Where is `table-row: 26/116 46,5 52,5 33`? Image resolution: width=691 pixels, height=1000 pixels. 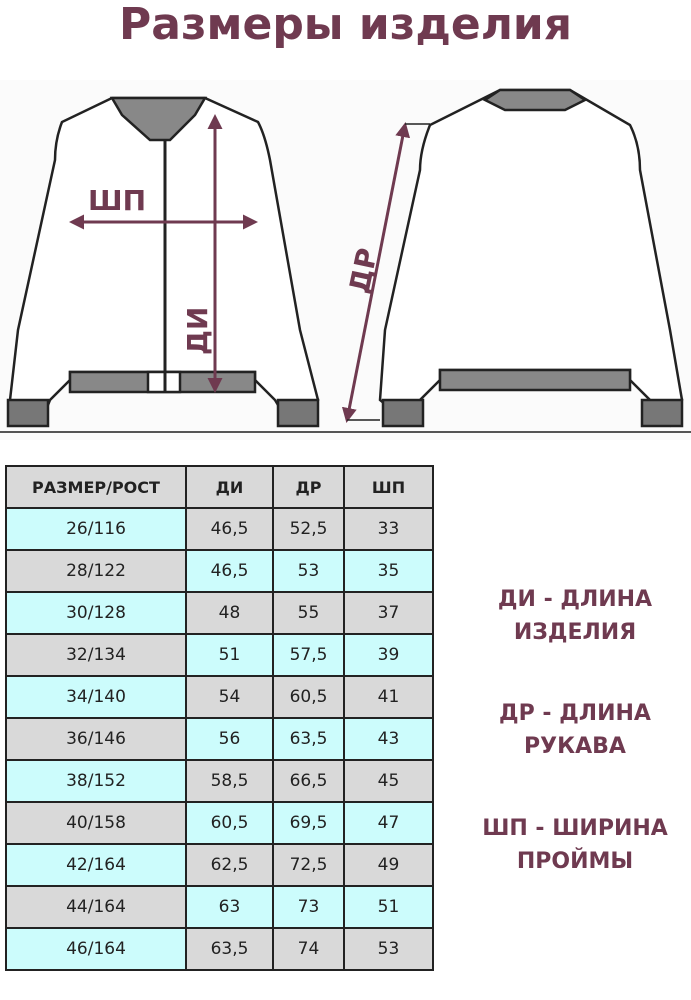 table-row: 26/116 46,5 52,5 33 is located at coordinates (219, 529).